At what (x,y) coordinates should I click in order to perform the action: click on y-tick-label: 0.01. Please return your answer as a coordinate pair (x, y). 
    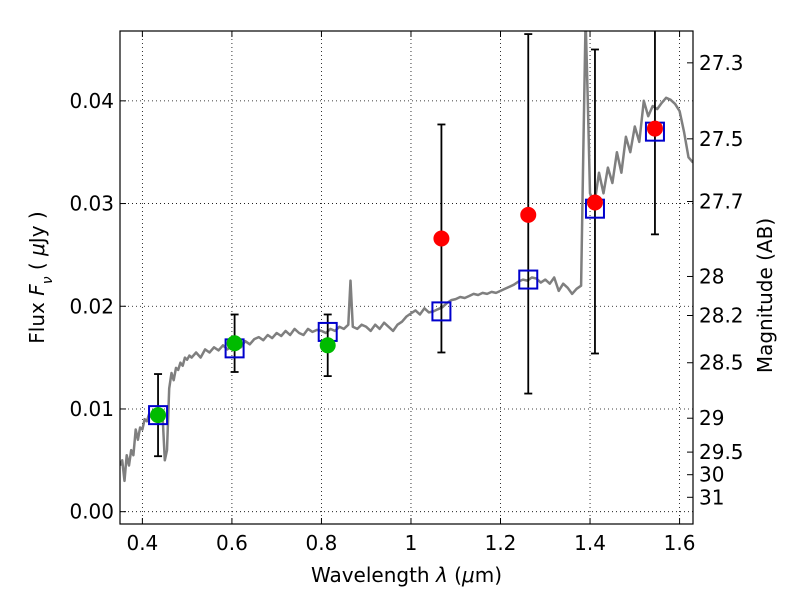
    Looking at the image, I should click on (91, 409).